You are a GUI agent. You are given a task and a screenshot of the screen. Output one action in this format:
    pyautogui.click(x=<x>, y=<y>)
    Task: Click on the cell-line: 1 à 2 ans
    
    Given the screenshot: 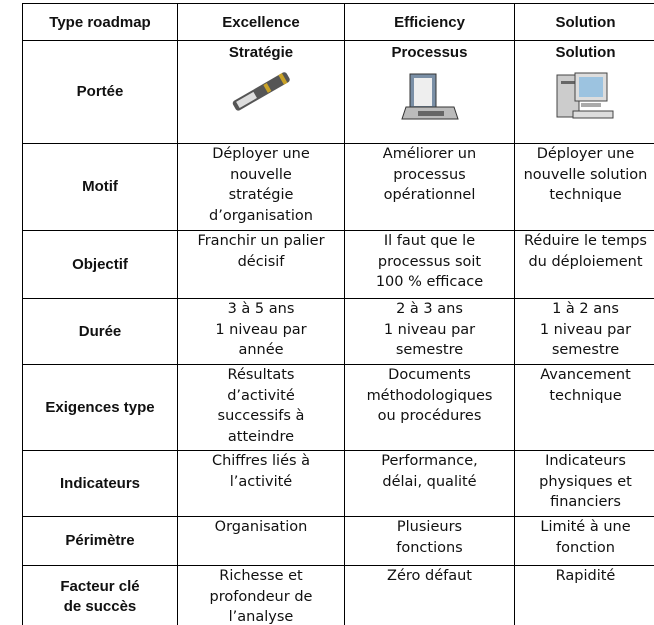 What is the action you would take?
    pyautogui.click(x=585, y=309)
    